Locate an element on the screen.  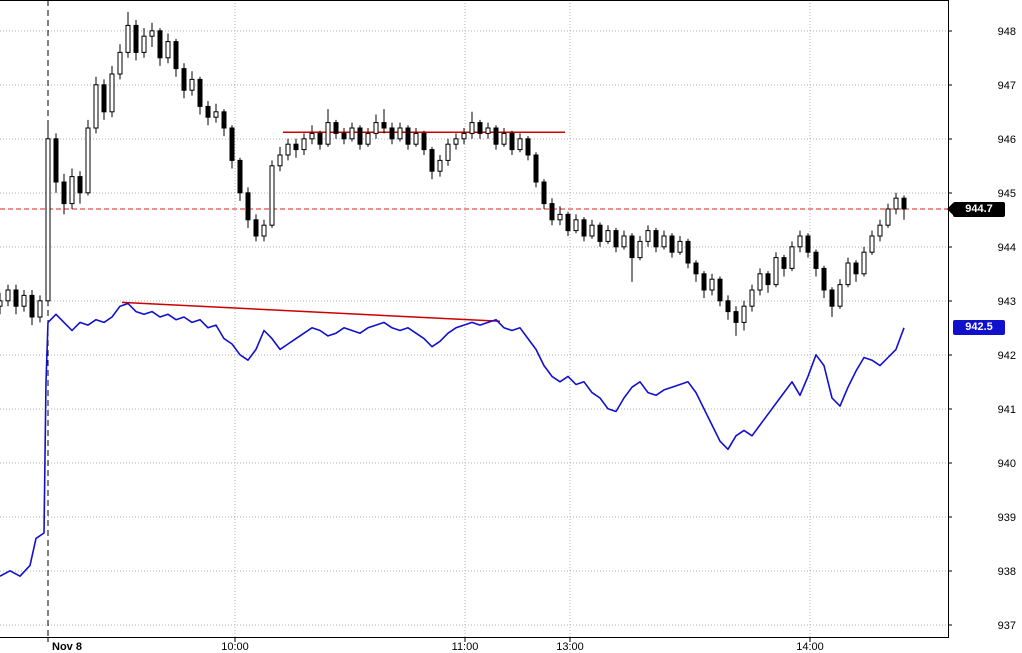
y-tick-label: 946 is located at coordinates (1007, 140).